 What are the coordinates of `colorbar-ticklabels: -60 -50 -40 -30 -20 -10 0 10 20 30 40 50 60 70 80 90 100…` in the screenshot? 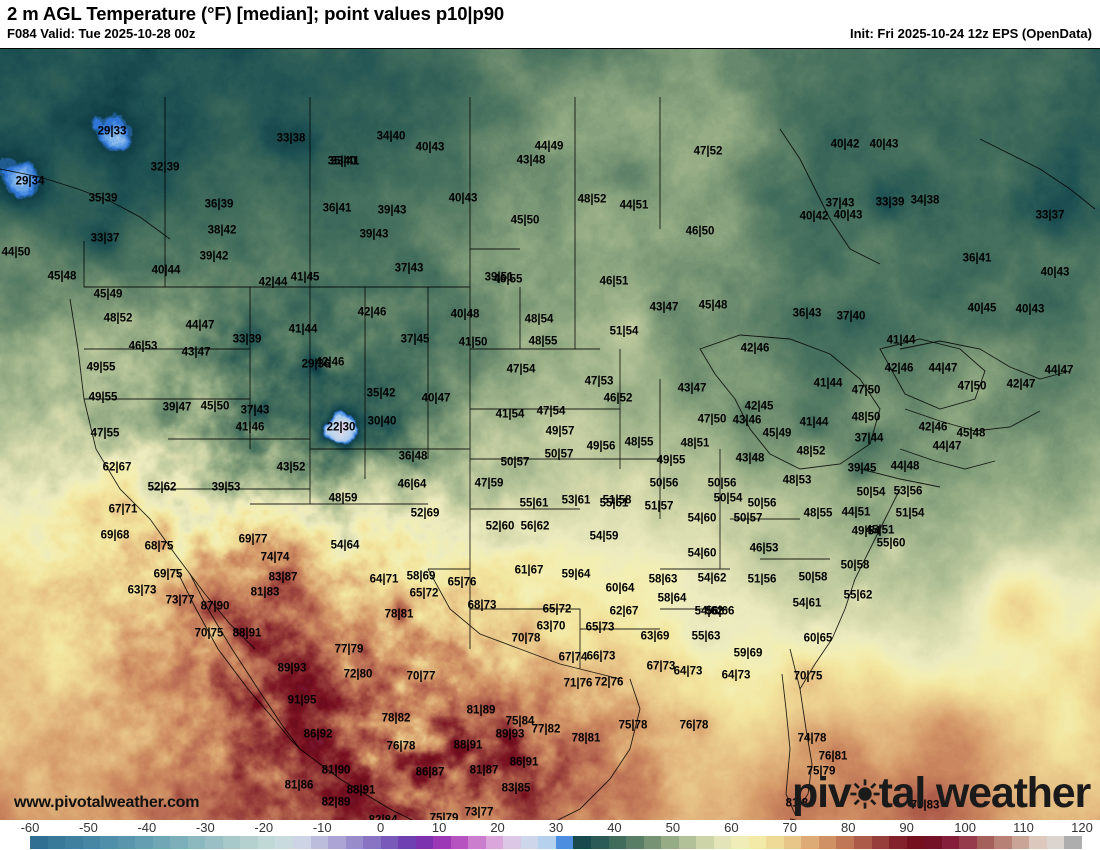 It's located at (550, 828).